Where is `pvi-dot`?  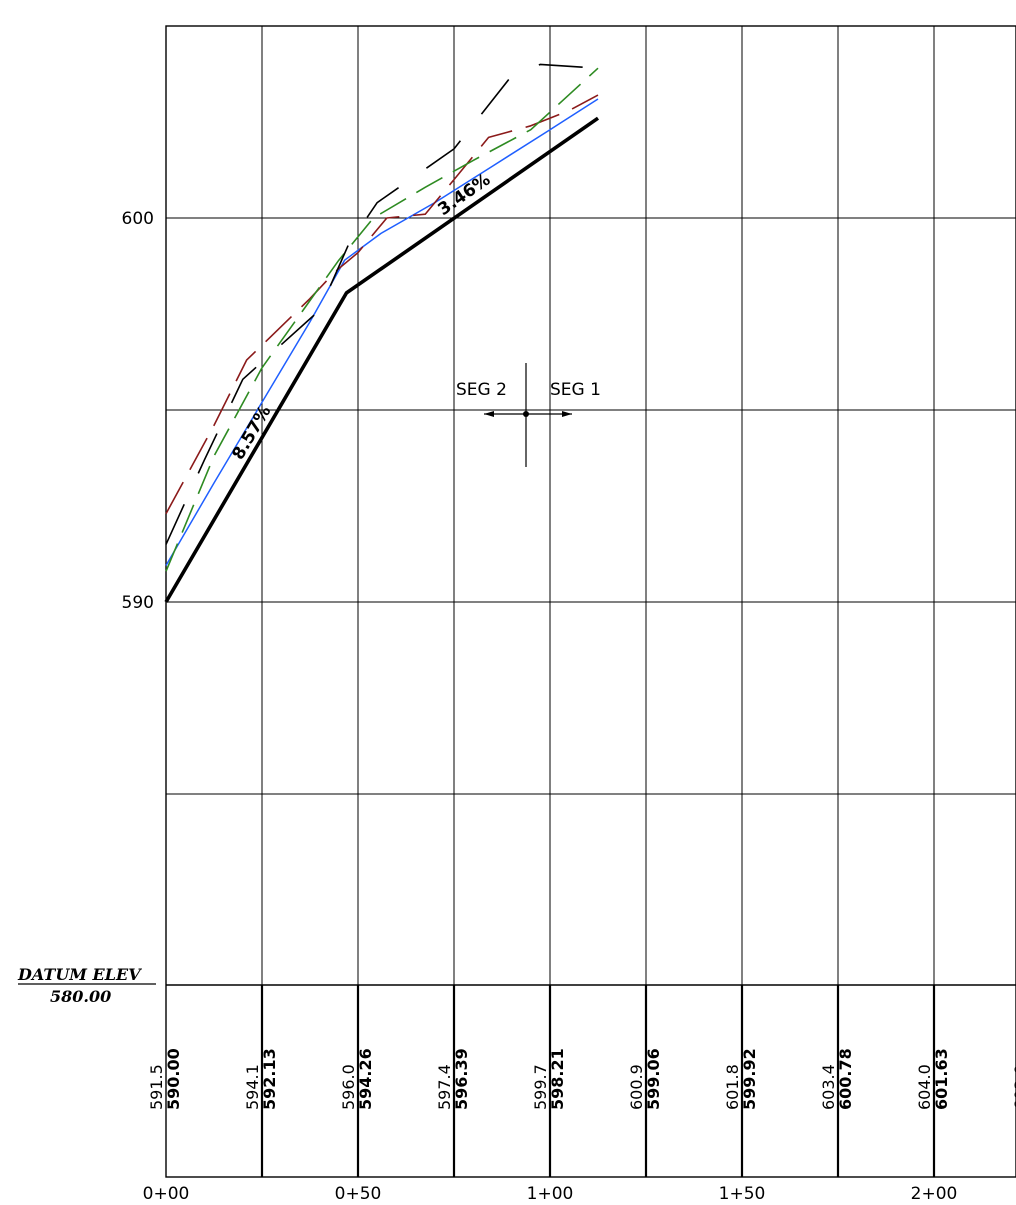
pvi-dot is located at coordinates (526, 414).